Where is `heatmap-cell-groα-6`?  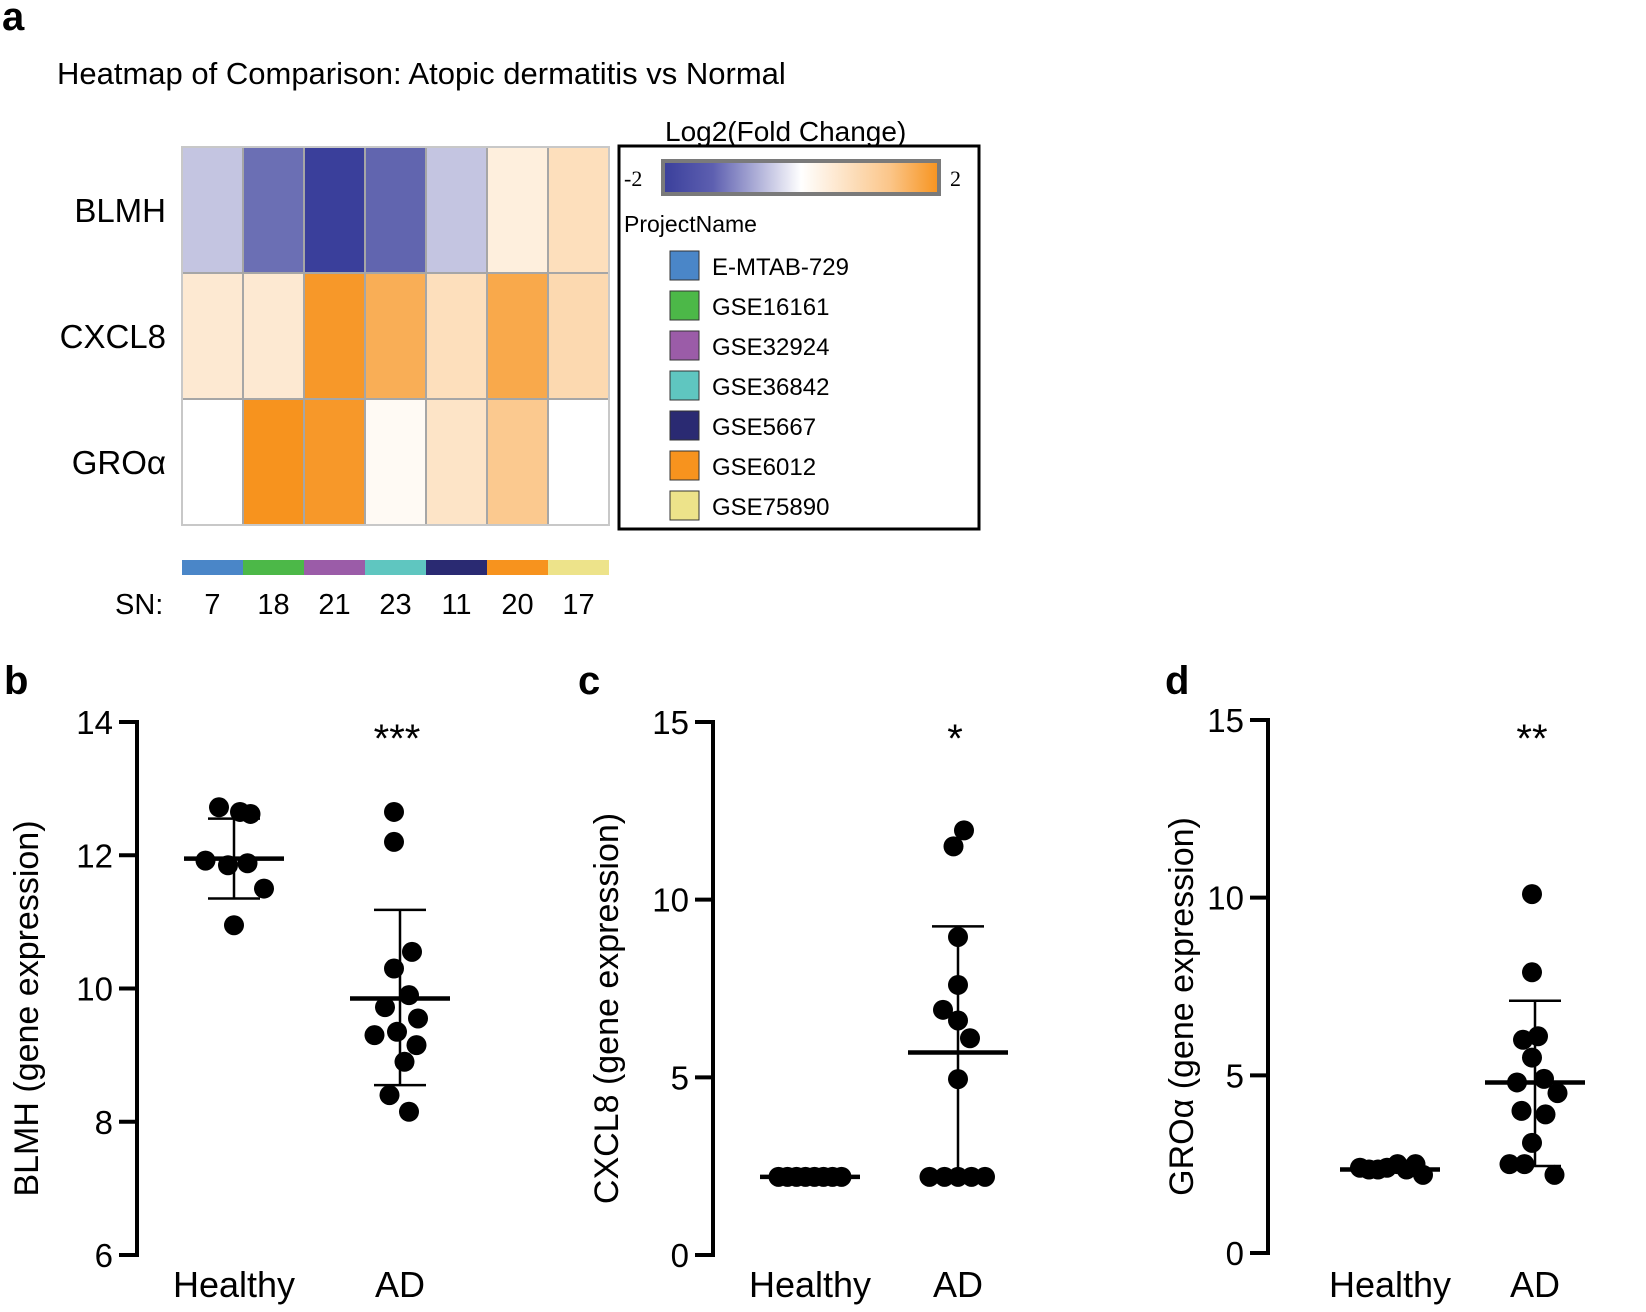
heatmap-cell-groα-6 is located at coordinates (517, 462).